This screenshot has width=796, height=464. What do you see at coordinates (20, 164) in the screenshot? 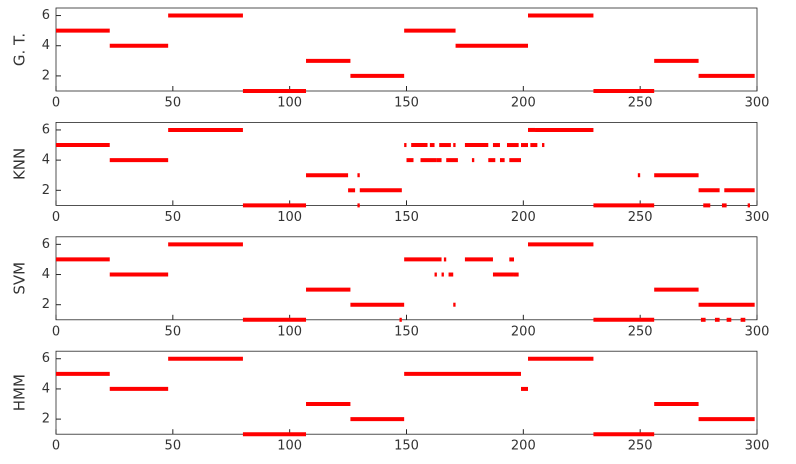
I see `y-axis-label: KNN` at bounding box center [20, 164].